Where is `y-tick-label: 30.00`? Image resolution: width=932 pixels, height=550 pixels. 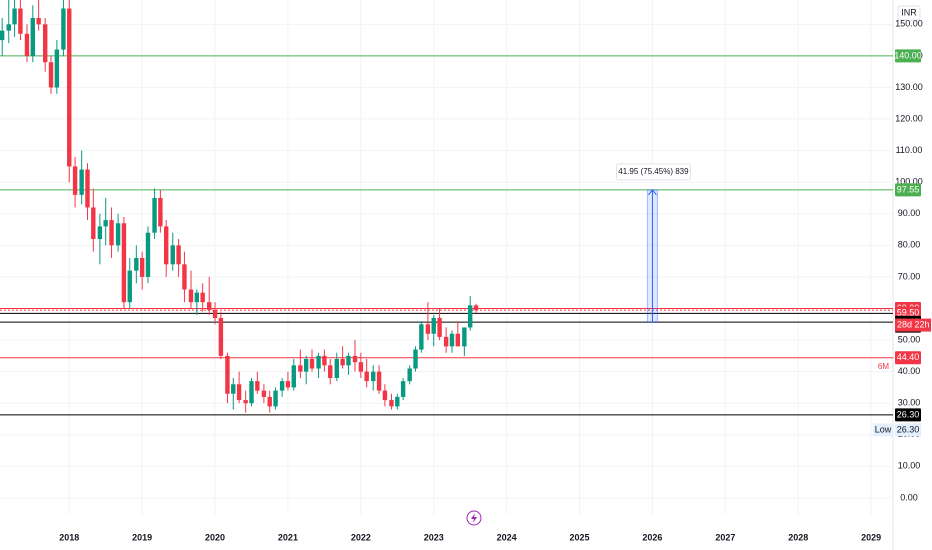
y-tick-label: 30.00 is located at coordinates (909, 403).